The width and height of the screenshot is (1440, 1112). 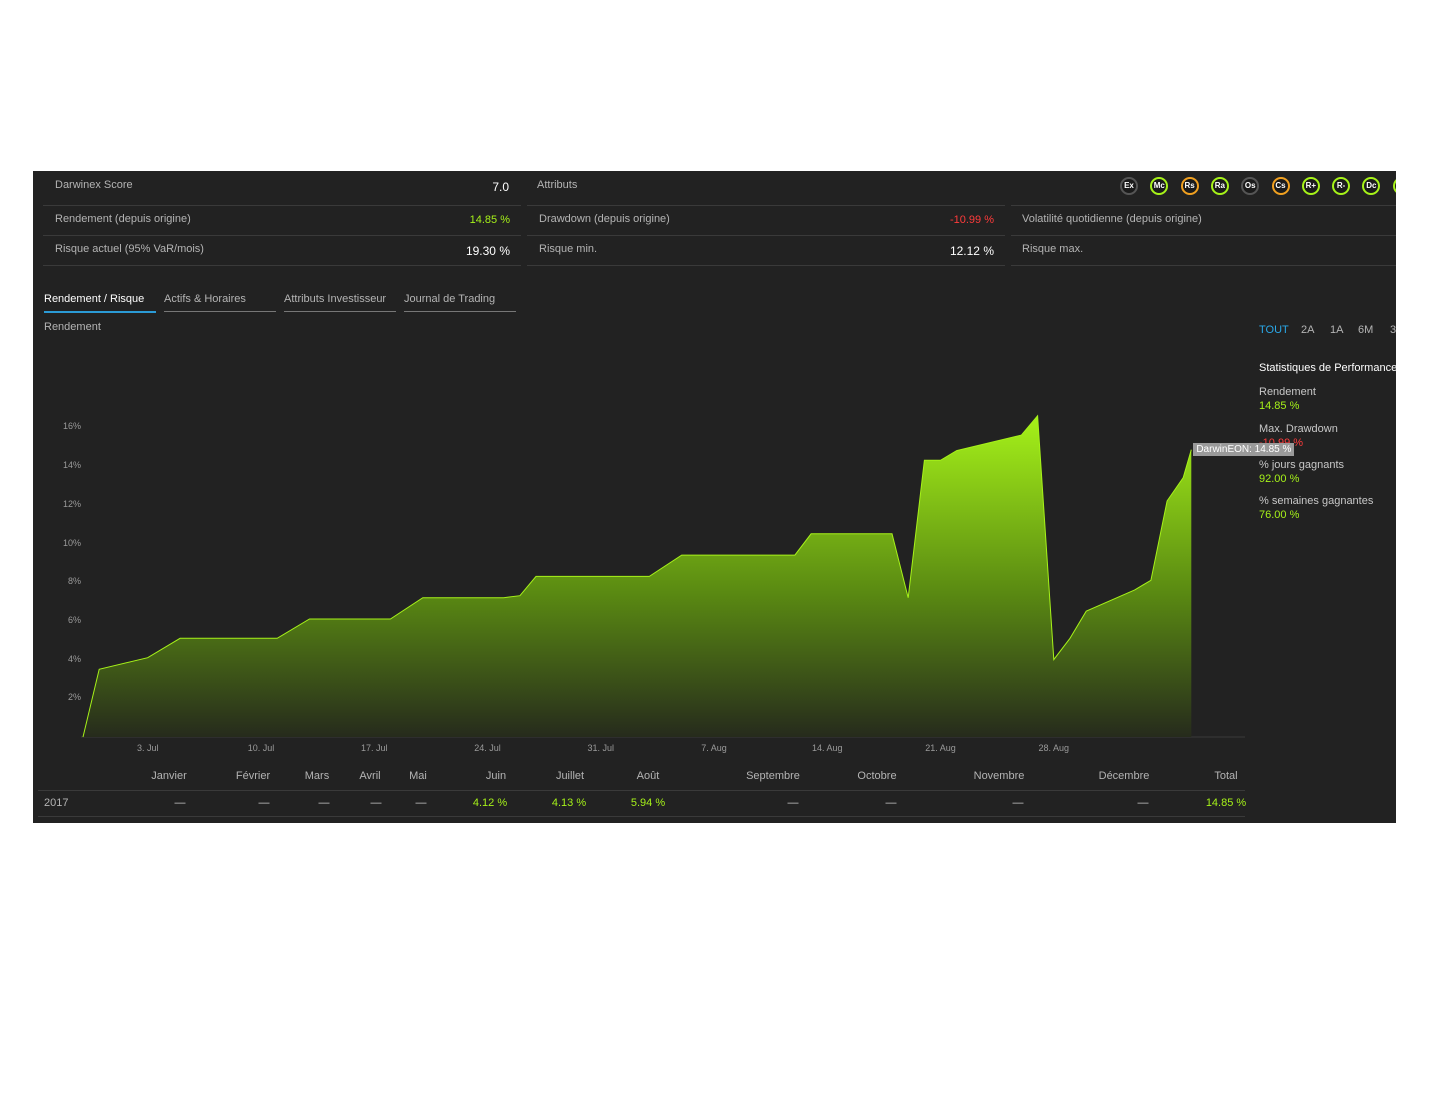 I want to click on perf-value-rendement: 14.85 %, so click(x=1279, y=406).